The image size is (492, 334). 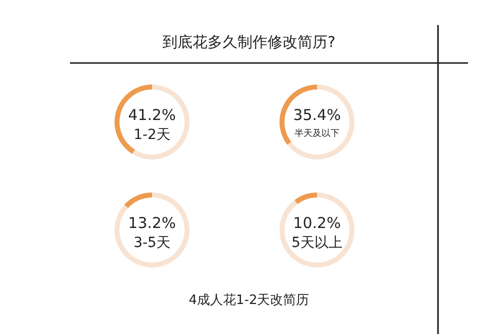 I want to click on text: 到底花多久制作修改简历?, so click(x=249, y=42).